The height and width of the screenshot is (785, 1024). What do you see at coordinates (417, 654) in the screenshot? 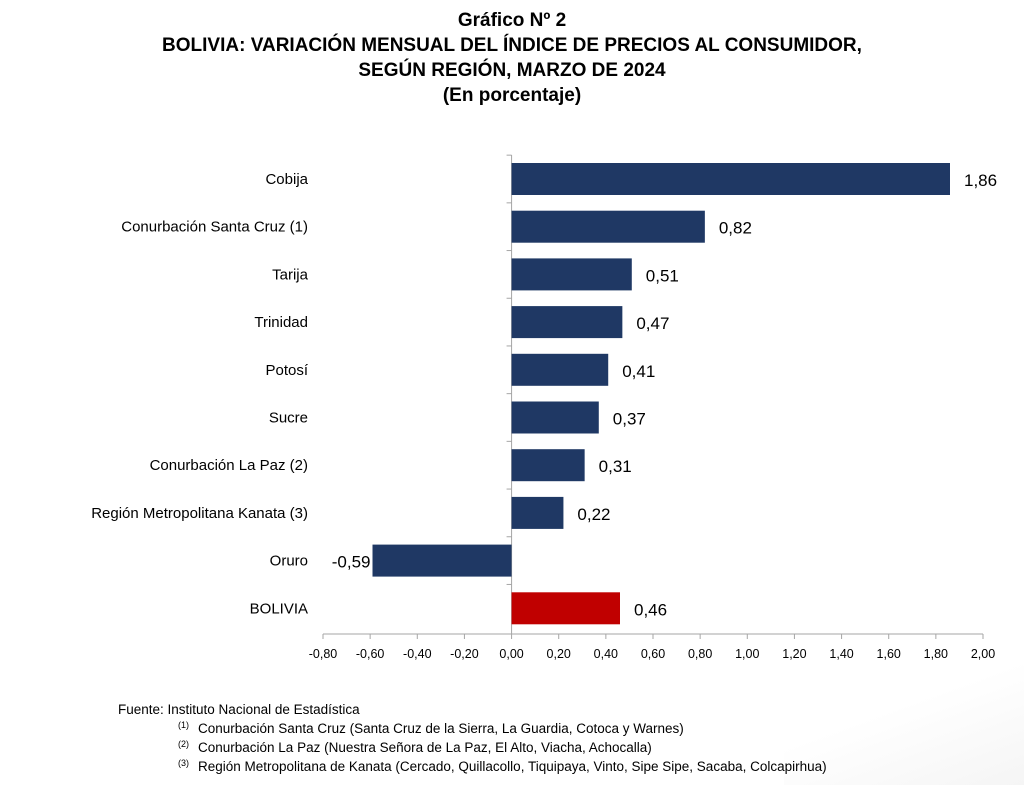
I see `x-tick-label: -0,40` at bounding box center [417, 654].